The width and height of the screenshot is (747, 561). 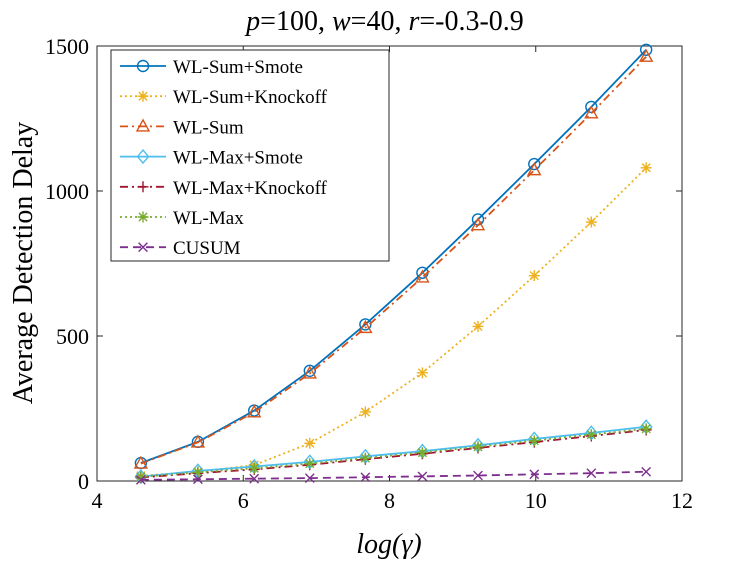 I want to click on title-value-p: =100,, so click(x=296, y=21).